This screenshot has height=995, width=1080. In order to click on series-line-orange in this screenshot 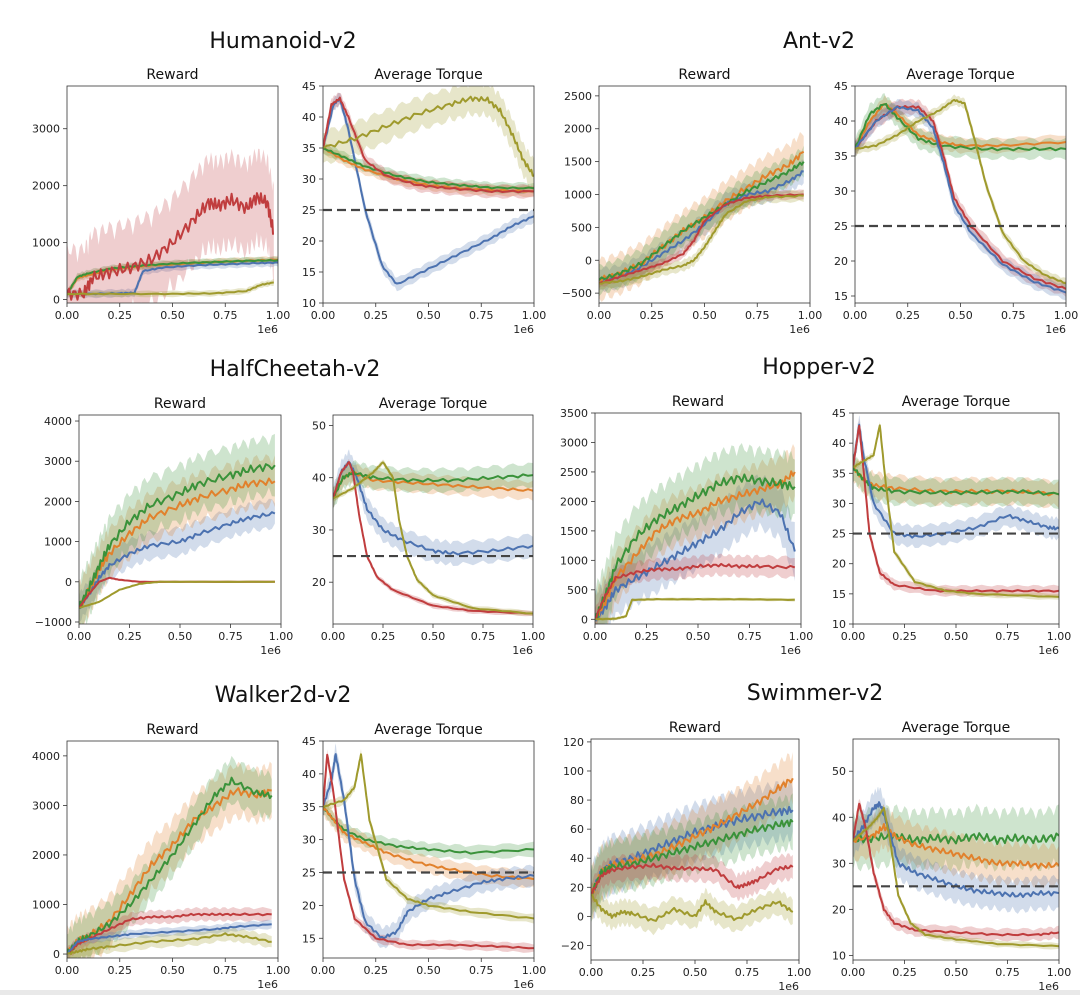, I will do `click(428, 170)`.